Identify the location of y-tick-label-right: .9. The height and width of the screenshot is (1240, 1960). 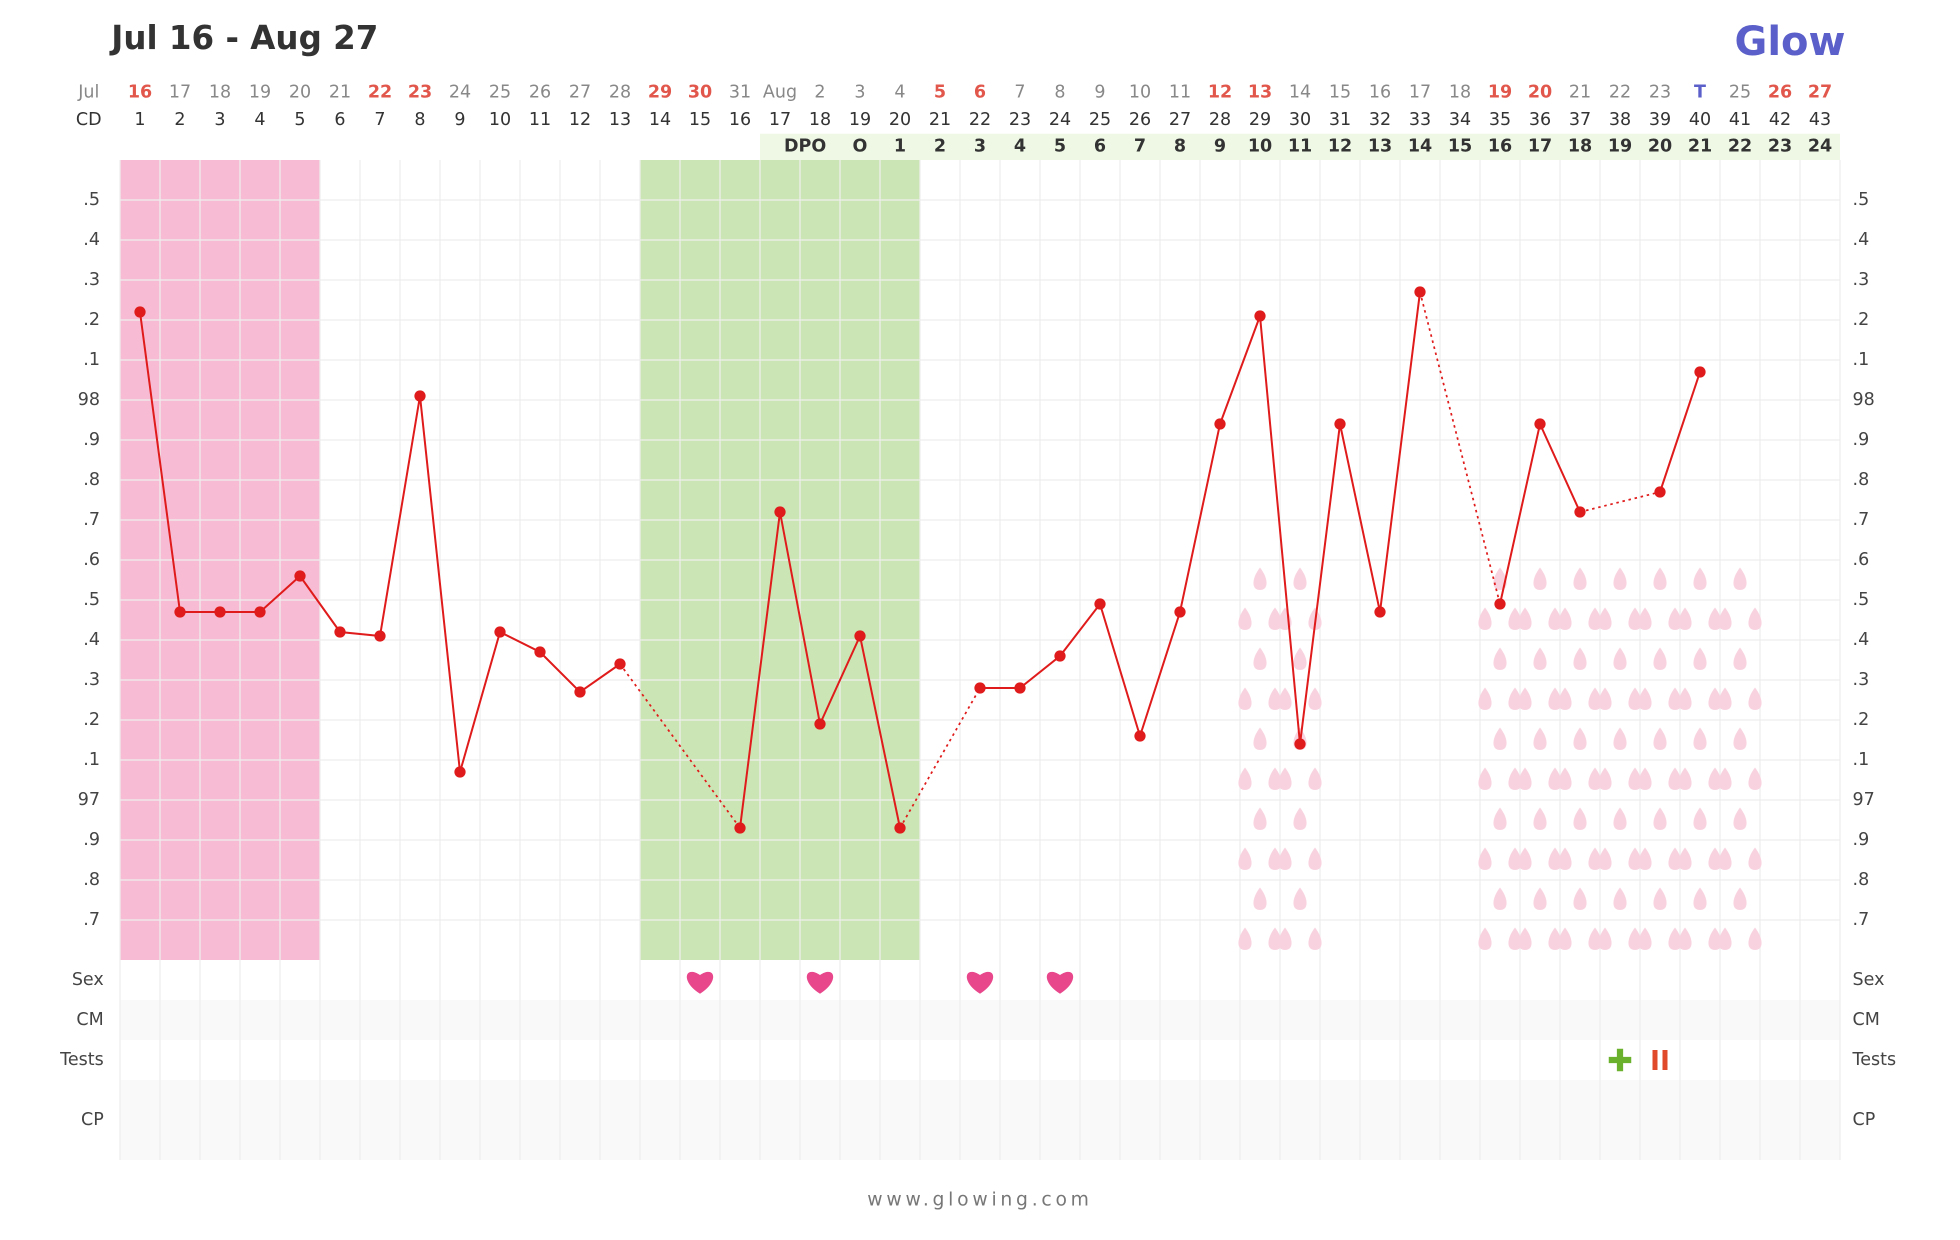
(1861, 840).